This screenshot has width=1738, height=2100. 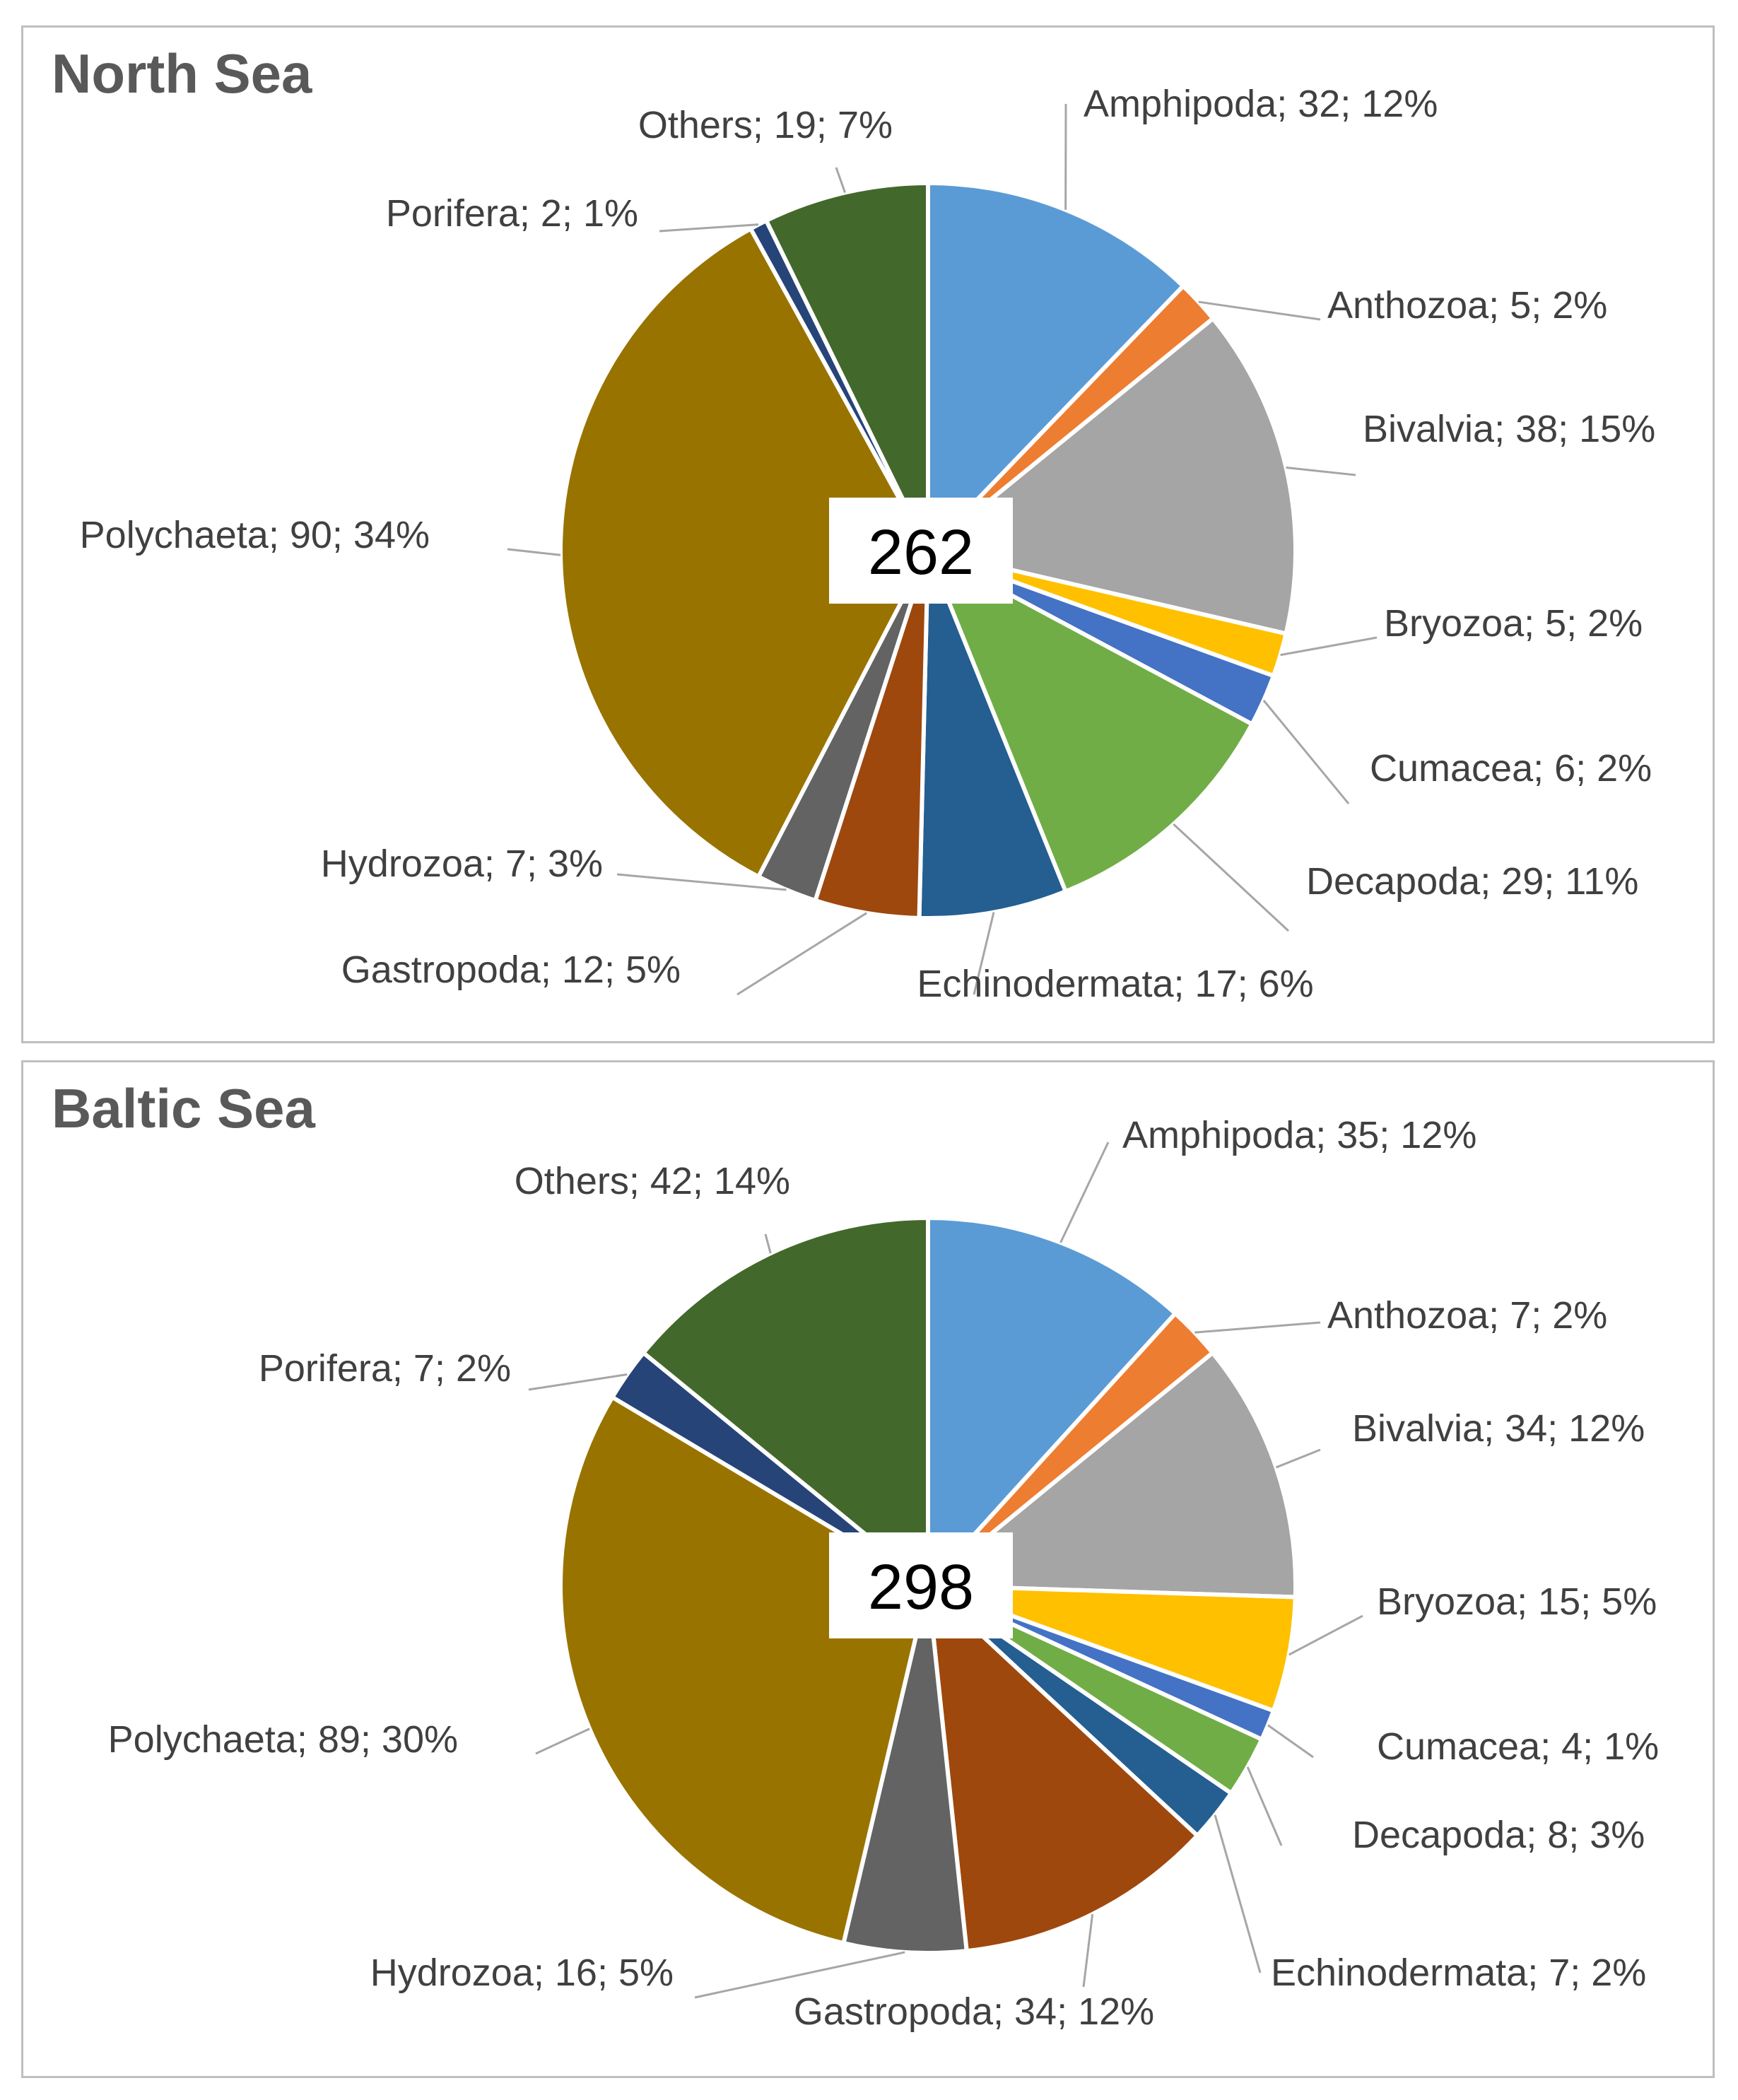 What do you see at coordinates (1467, 305) in the screenshot?
I see `data-label-anthozoa: Anthozoa; 5; 2%` at bounding box center [1467, 305].